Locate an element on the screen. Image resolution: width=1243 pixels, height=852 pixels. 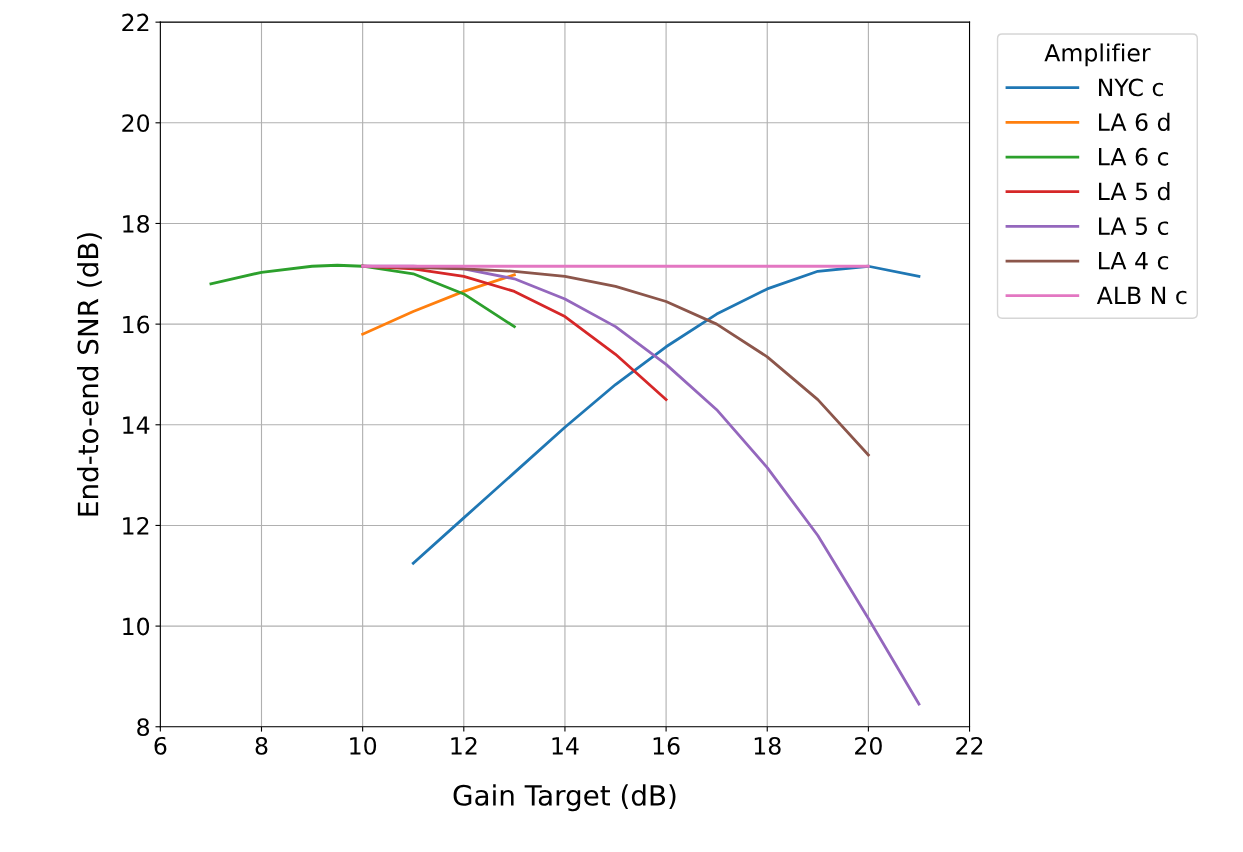
y-tick-label: 14 is located at coordinates (136, 425).